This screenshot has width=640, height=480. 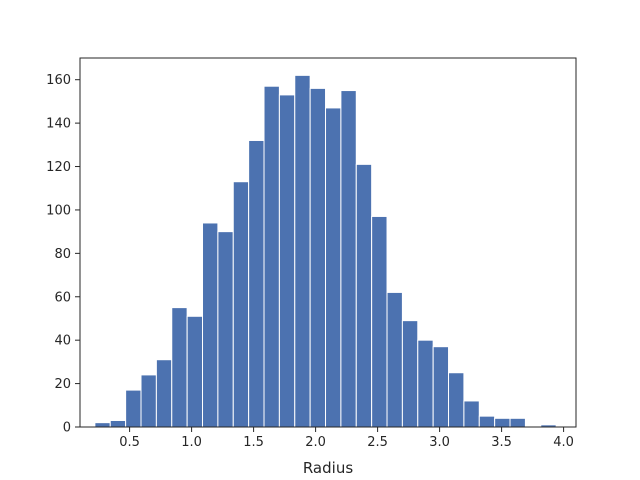 What do you see at coordinates (62, 341) in the screenshot?
I see `y-tick-label: 40` at bounding box center [62, 341].